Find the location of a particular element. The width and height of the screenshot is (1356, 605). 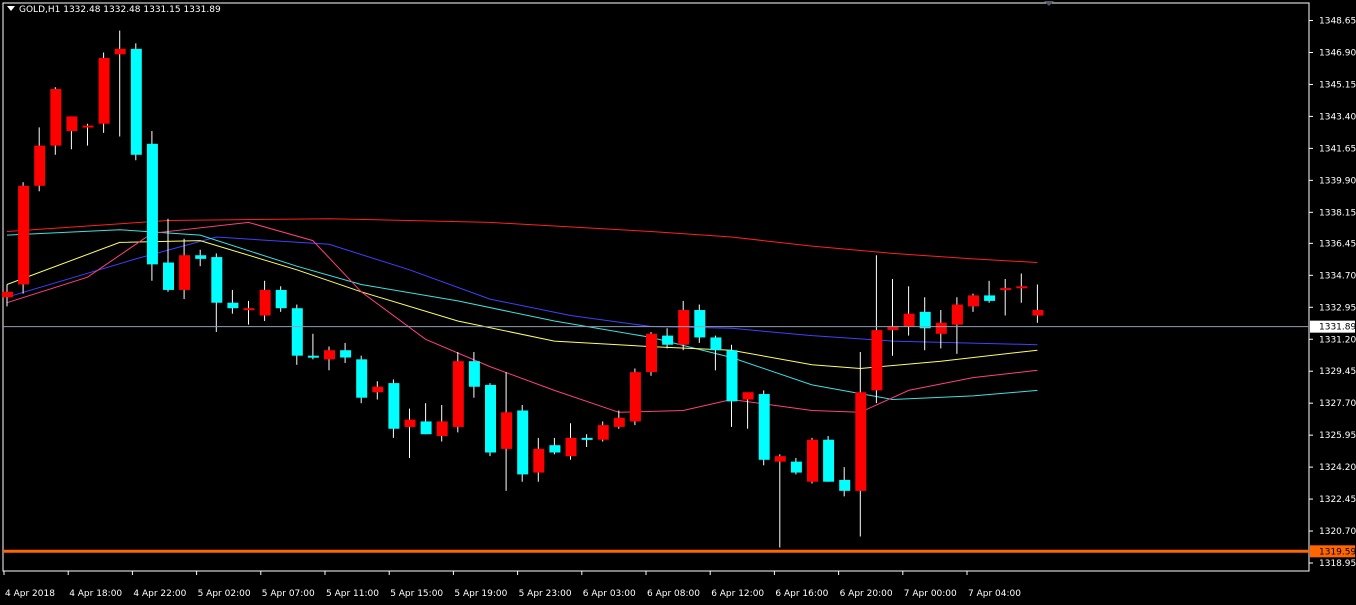

time-tick-label: 7 Apr 00:00 is located at coordinates (930, 594).